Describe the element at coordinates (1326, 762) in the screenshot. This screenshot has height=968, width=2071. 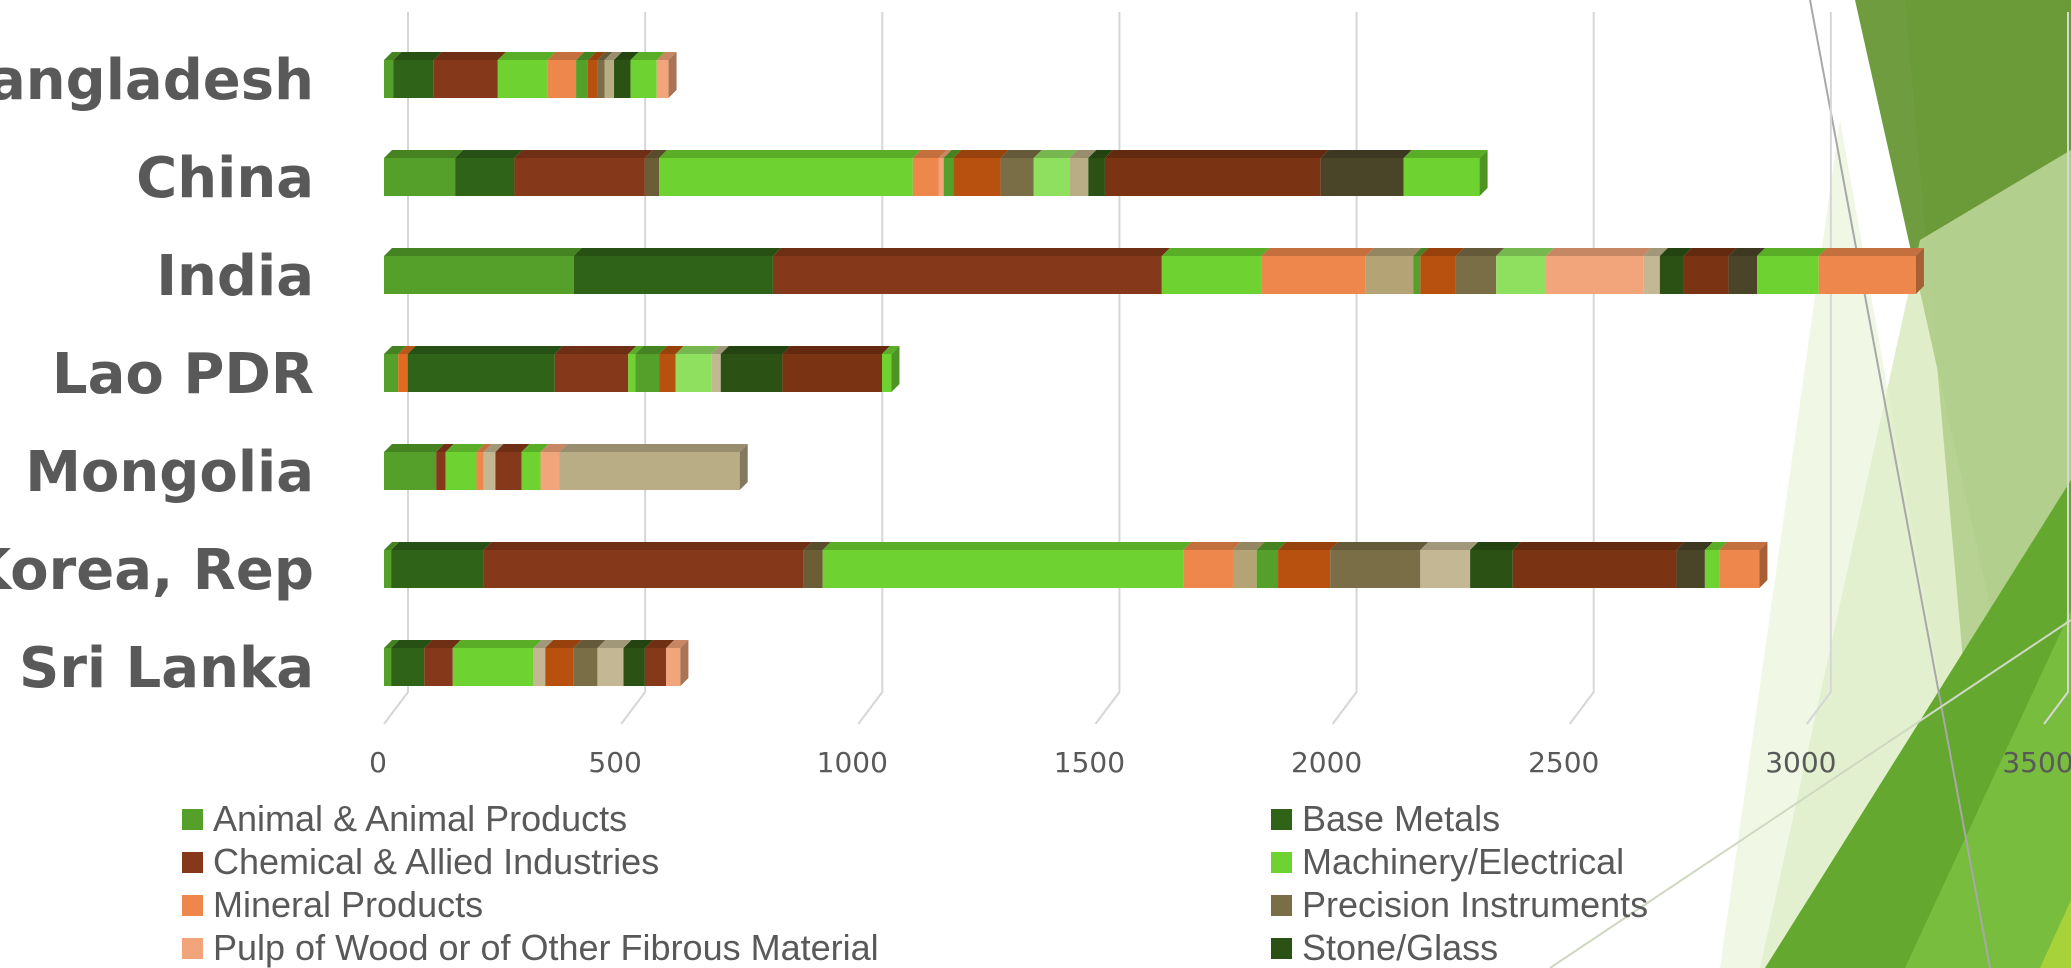
I see `x-tick-label: 2000` at that location.